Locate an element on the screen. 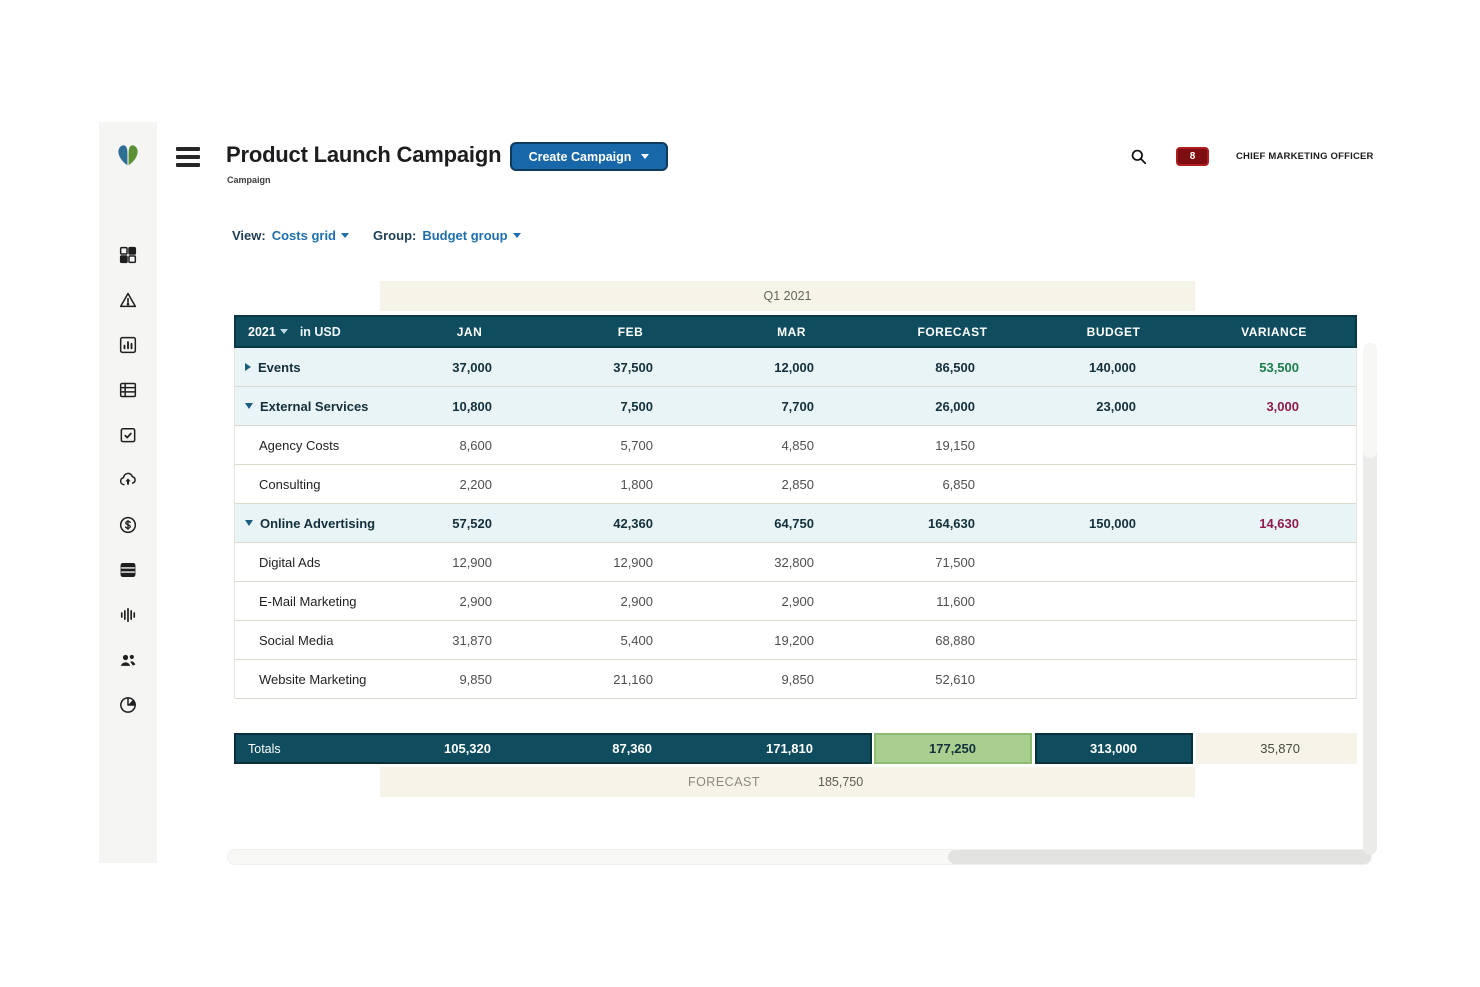 The height and width of the screenshot is (987, 1480). view-label: View: is located at coordinates (249, 235).